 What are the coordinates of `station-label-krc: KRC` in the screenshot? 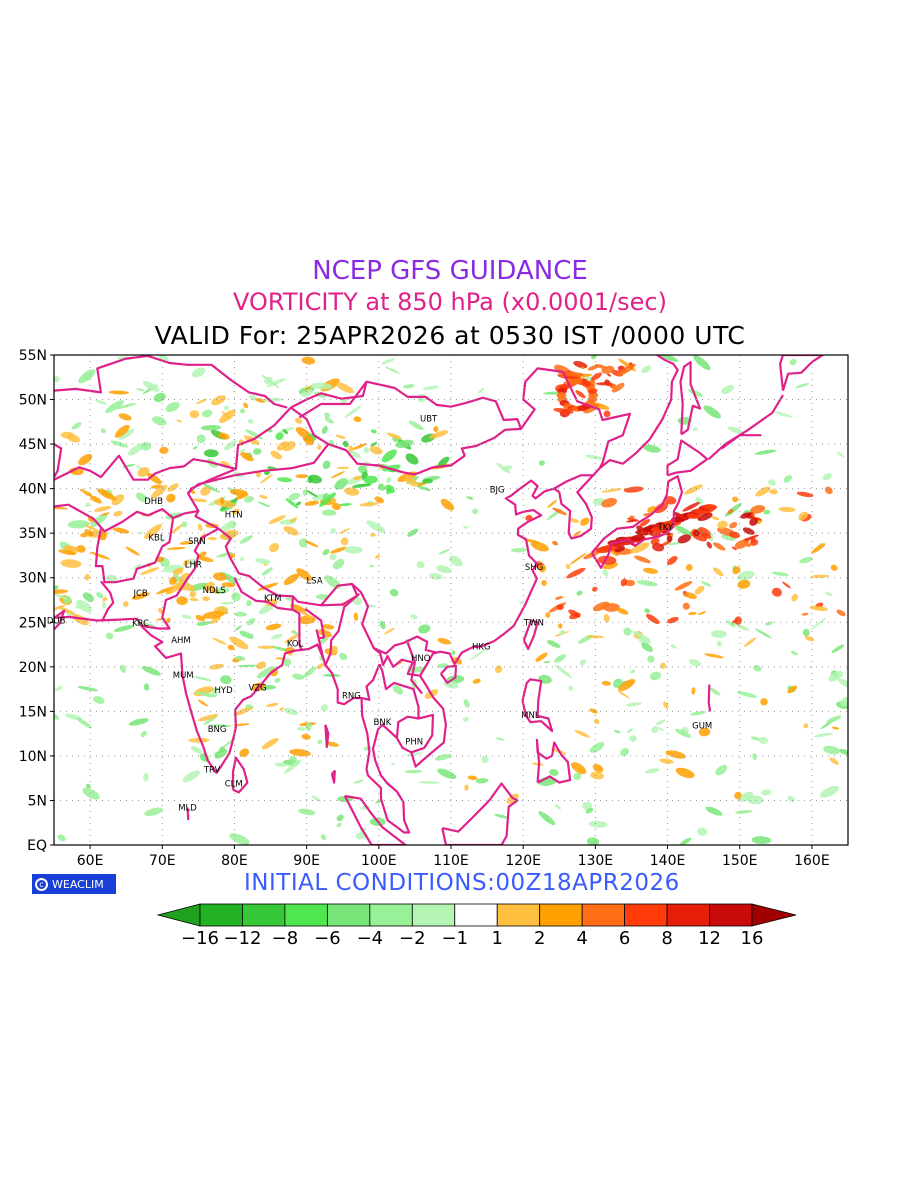 It's located at (140, 624).